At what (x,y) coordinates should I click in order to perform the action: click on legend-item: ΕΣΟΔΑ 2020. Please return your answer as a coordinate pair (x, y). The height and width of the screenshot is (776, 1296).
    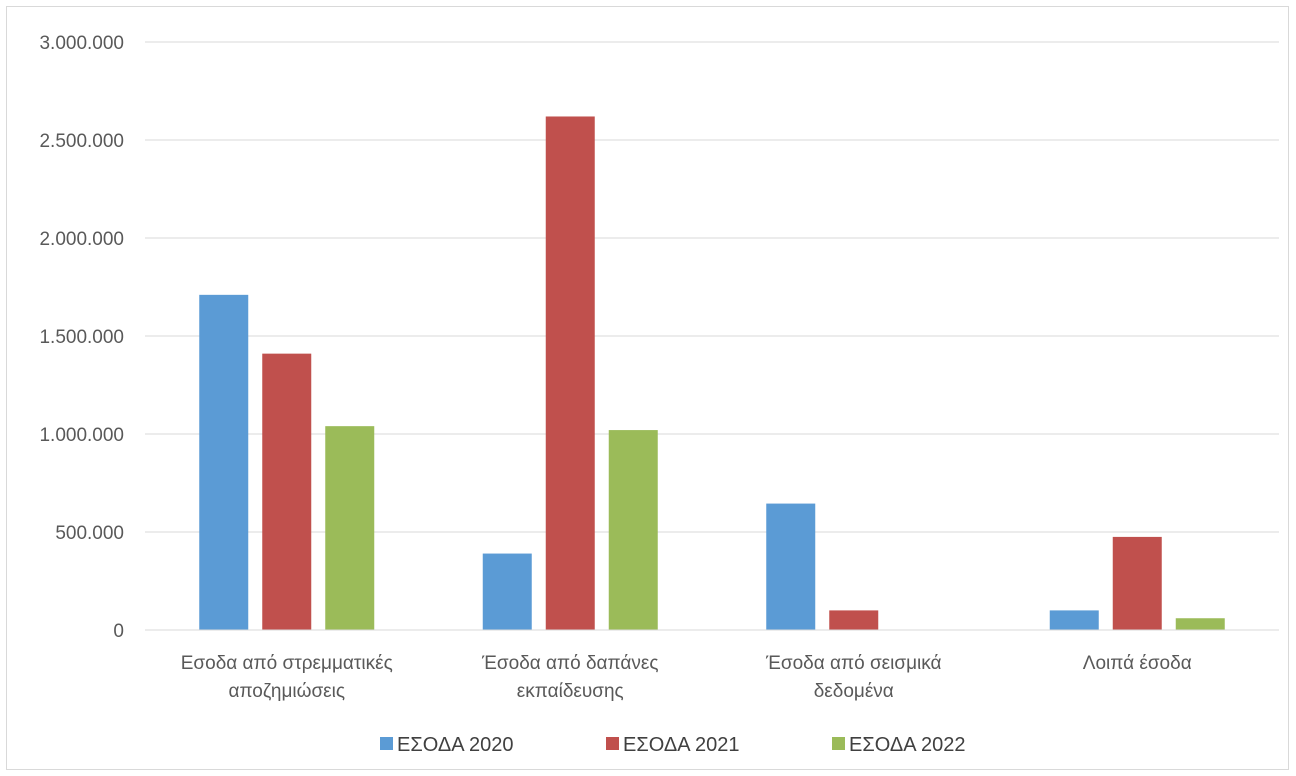
    Looking at the image, I should click on (446, 745).